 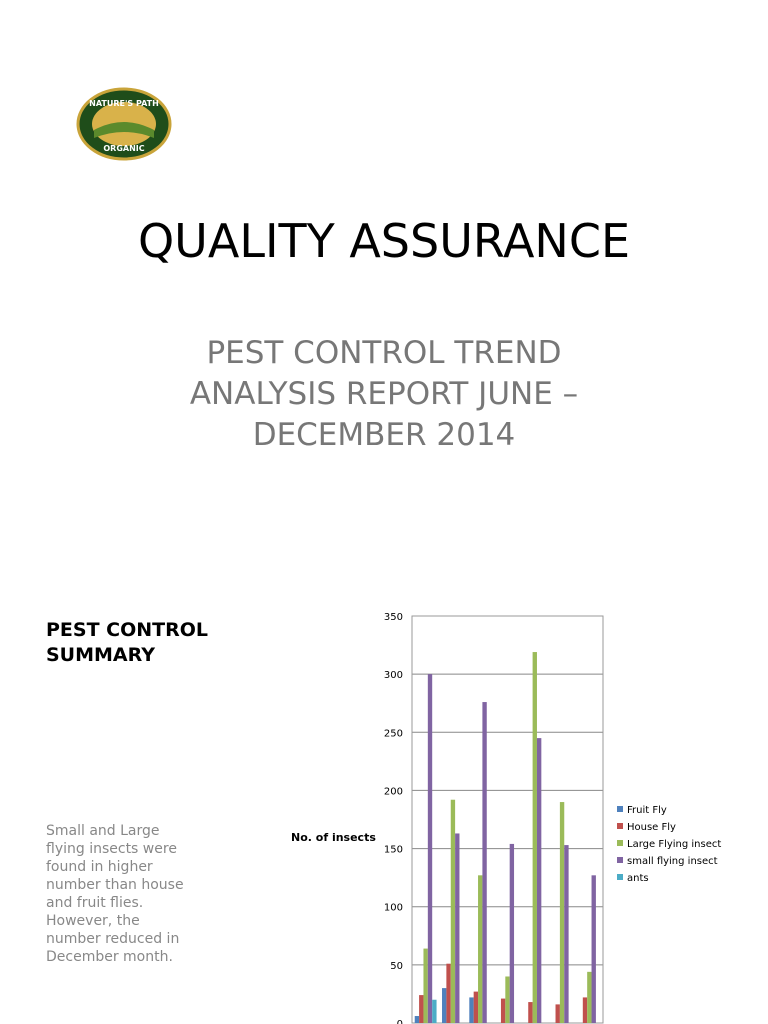 What do you see at coordinates (124, 124) in the screenshot?
I see `logo: NATURE'S PATH ORGANIC` at bounding box center [124, 124].